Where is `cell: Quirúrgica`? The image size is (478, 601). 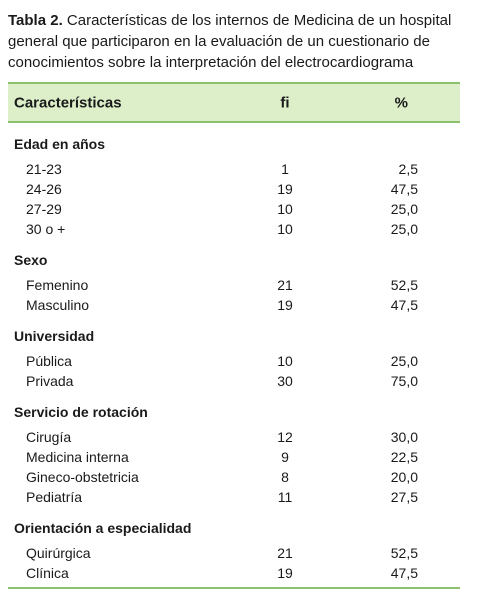 cell: Quirúrgica is located at coordinates (58, 553).